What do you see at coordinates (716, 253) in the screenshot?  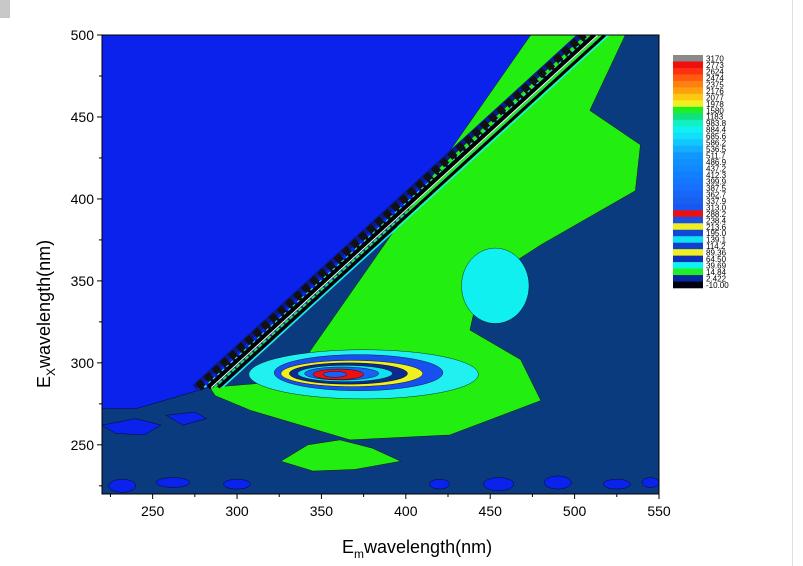 I see `legend-label: 89.36` at bounding box center [716, 253].